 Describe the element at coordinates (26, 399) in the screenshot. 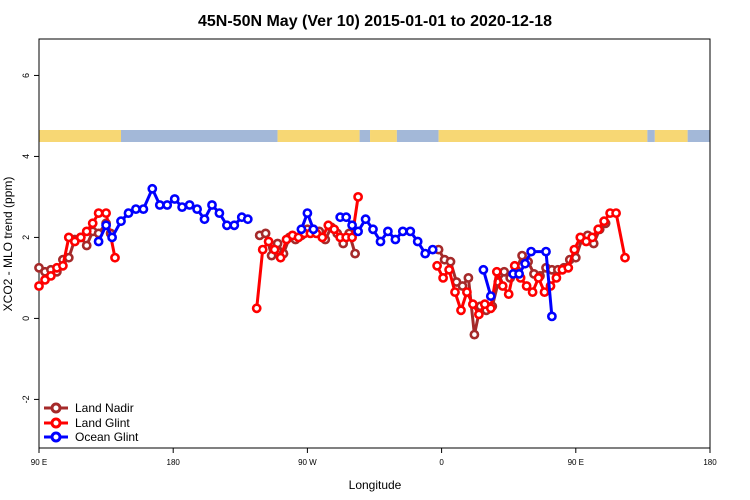

I see `y-tick-label: -2` at that location.